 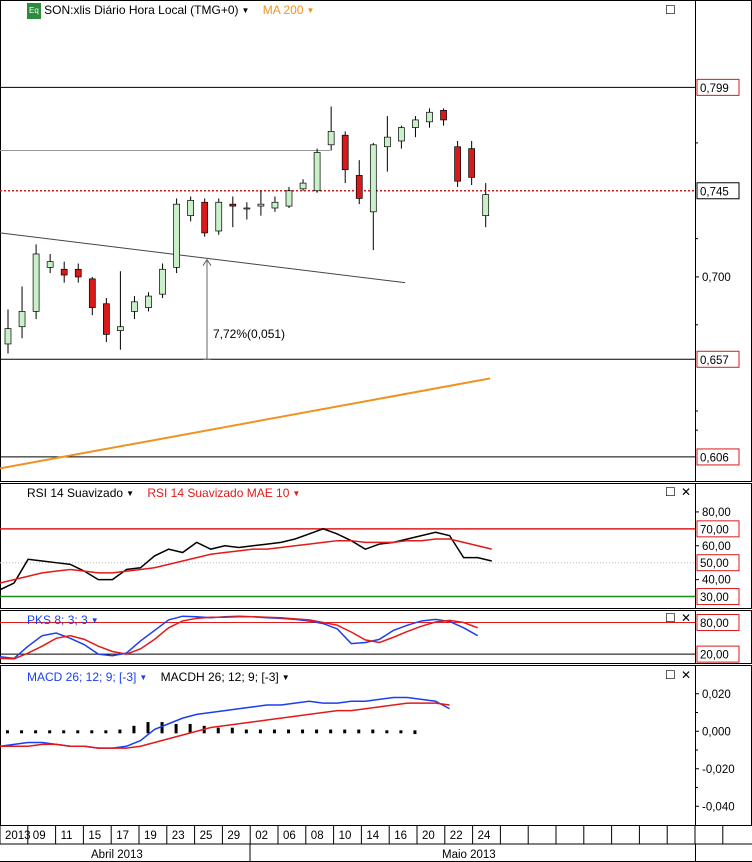 I want to click on x-axis-day-label: 11, so click(x=67, y=836).